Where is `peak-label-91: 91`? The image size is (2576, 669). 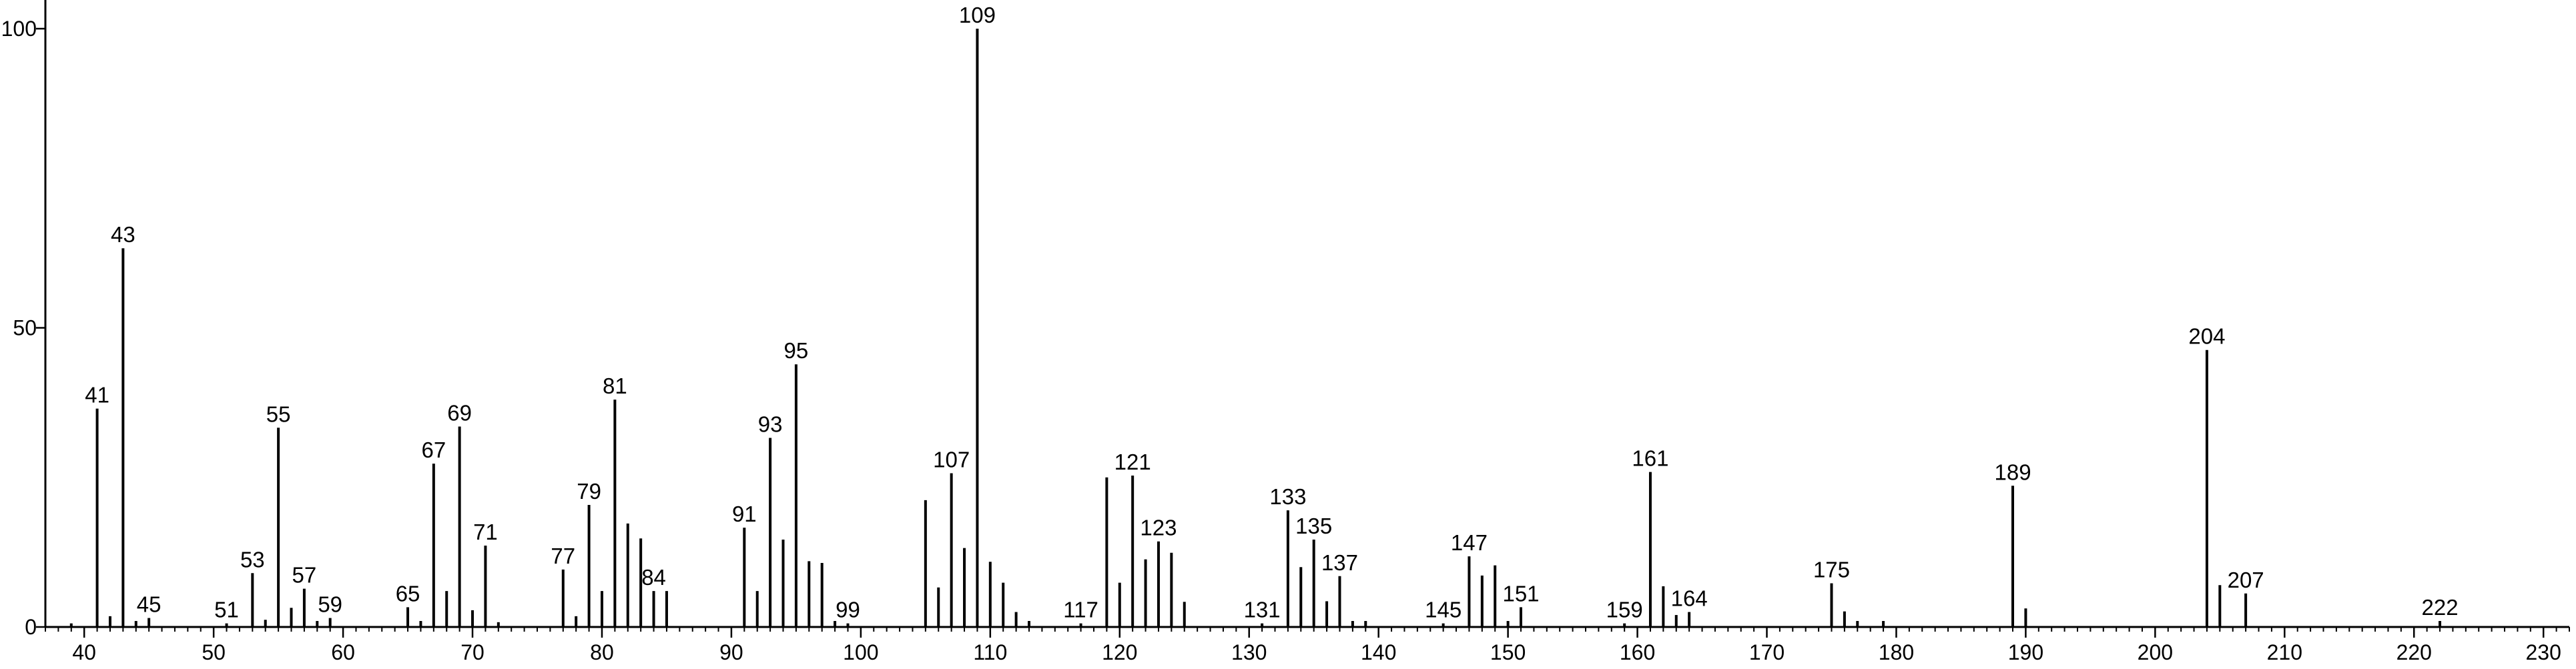
peak-label-91: 91 is located at coordinates (744, 514).